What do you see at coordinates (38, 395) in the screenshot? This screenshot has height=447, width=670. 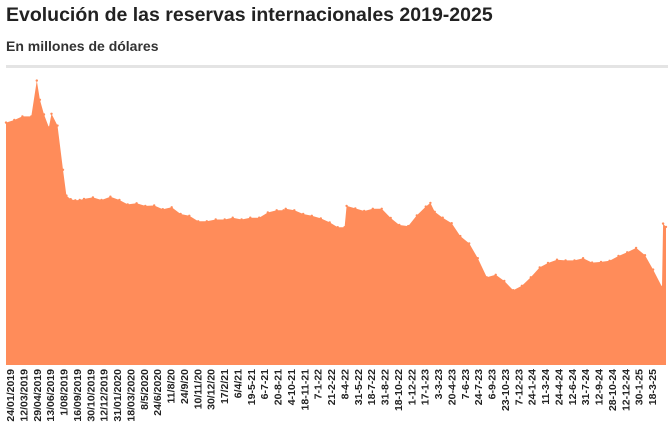 I see `x-tick-label: 29/04/2019` at bounding box center [38, 395].